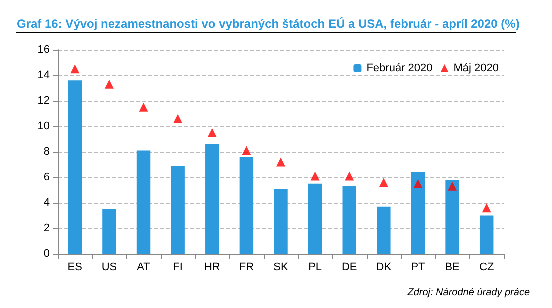 The height and width of the screenshot is (308, 552). What do you see at coordinates (468, 293) in the screenshot?
I see `text: Zdroj: Národné úrady práce` at bounding box center [468, 293].